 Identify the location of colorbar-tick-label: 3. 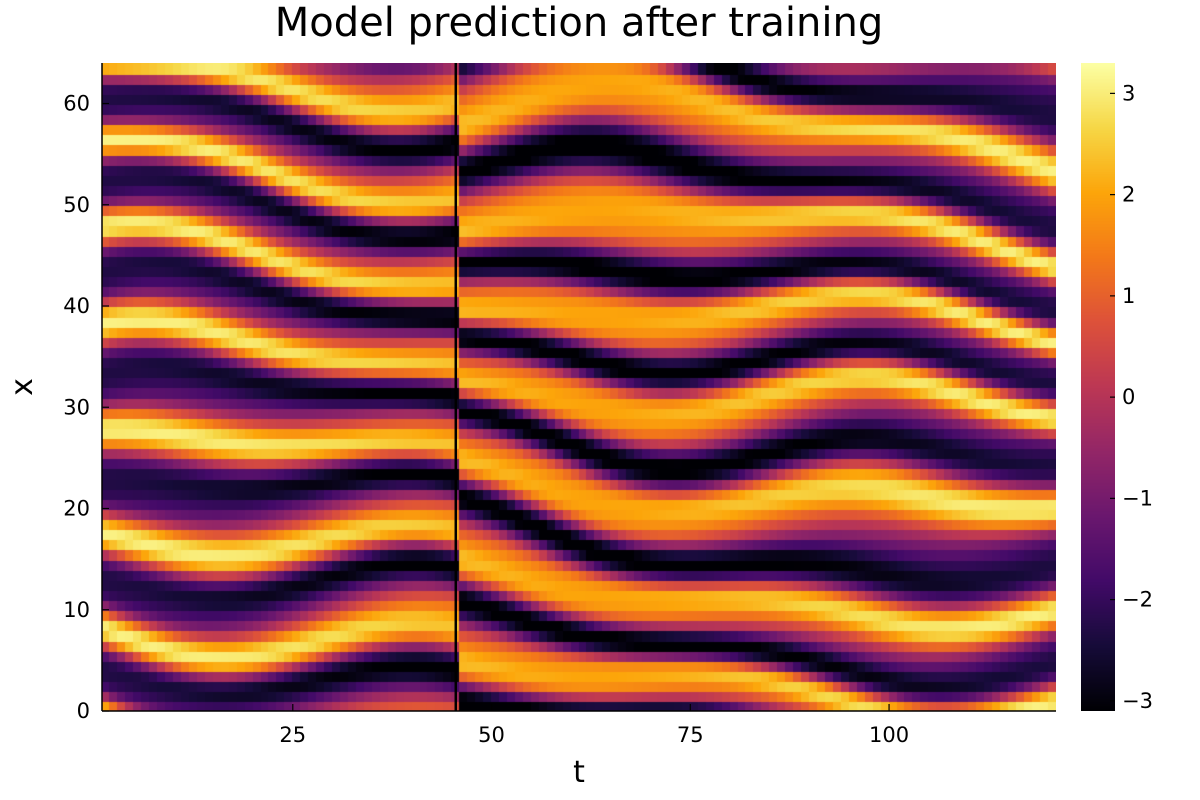
(1128, 93).